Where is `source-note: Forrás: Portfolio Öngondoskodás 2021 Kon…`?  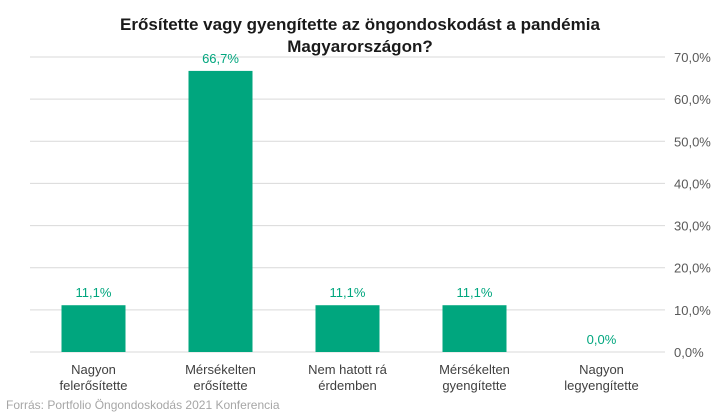
source-note: Forrás: Portfolio Öngondoskodás 2021 Kon… is located at coordinates (143, 405).